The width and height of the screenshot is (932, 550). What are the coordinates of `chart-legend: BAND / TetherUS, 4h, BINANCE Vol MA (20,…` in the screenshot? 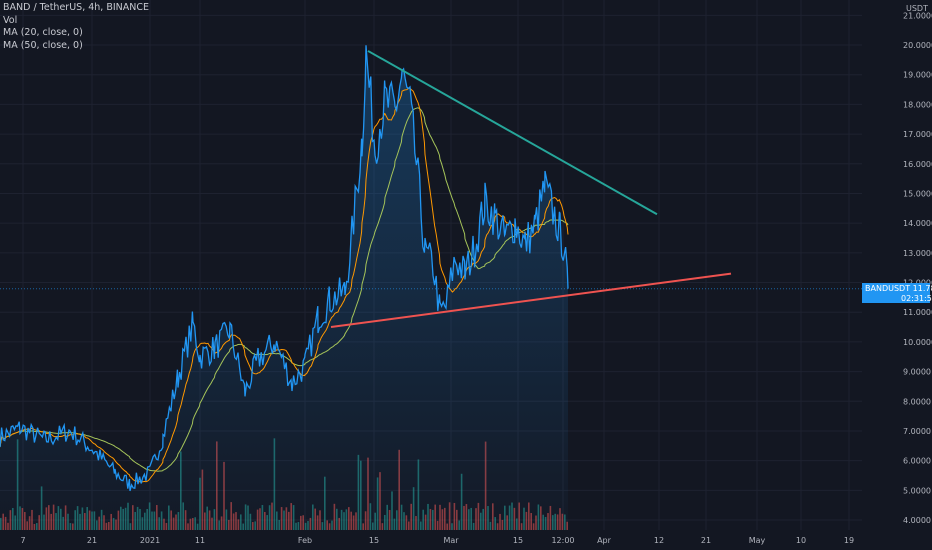 It's located at (76, 27).